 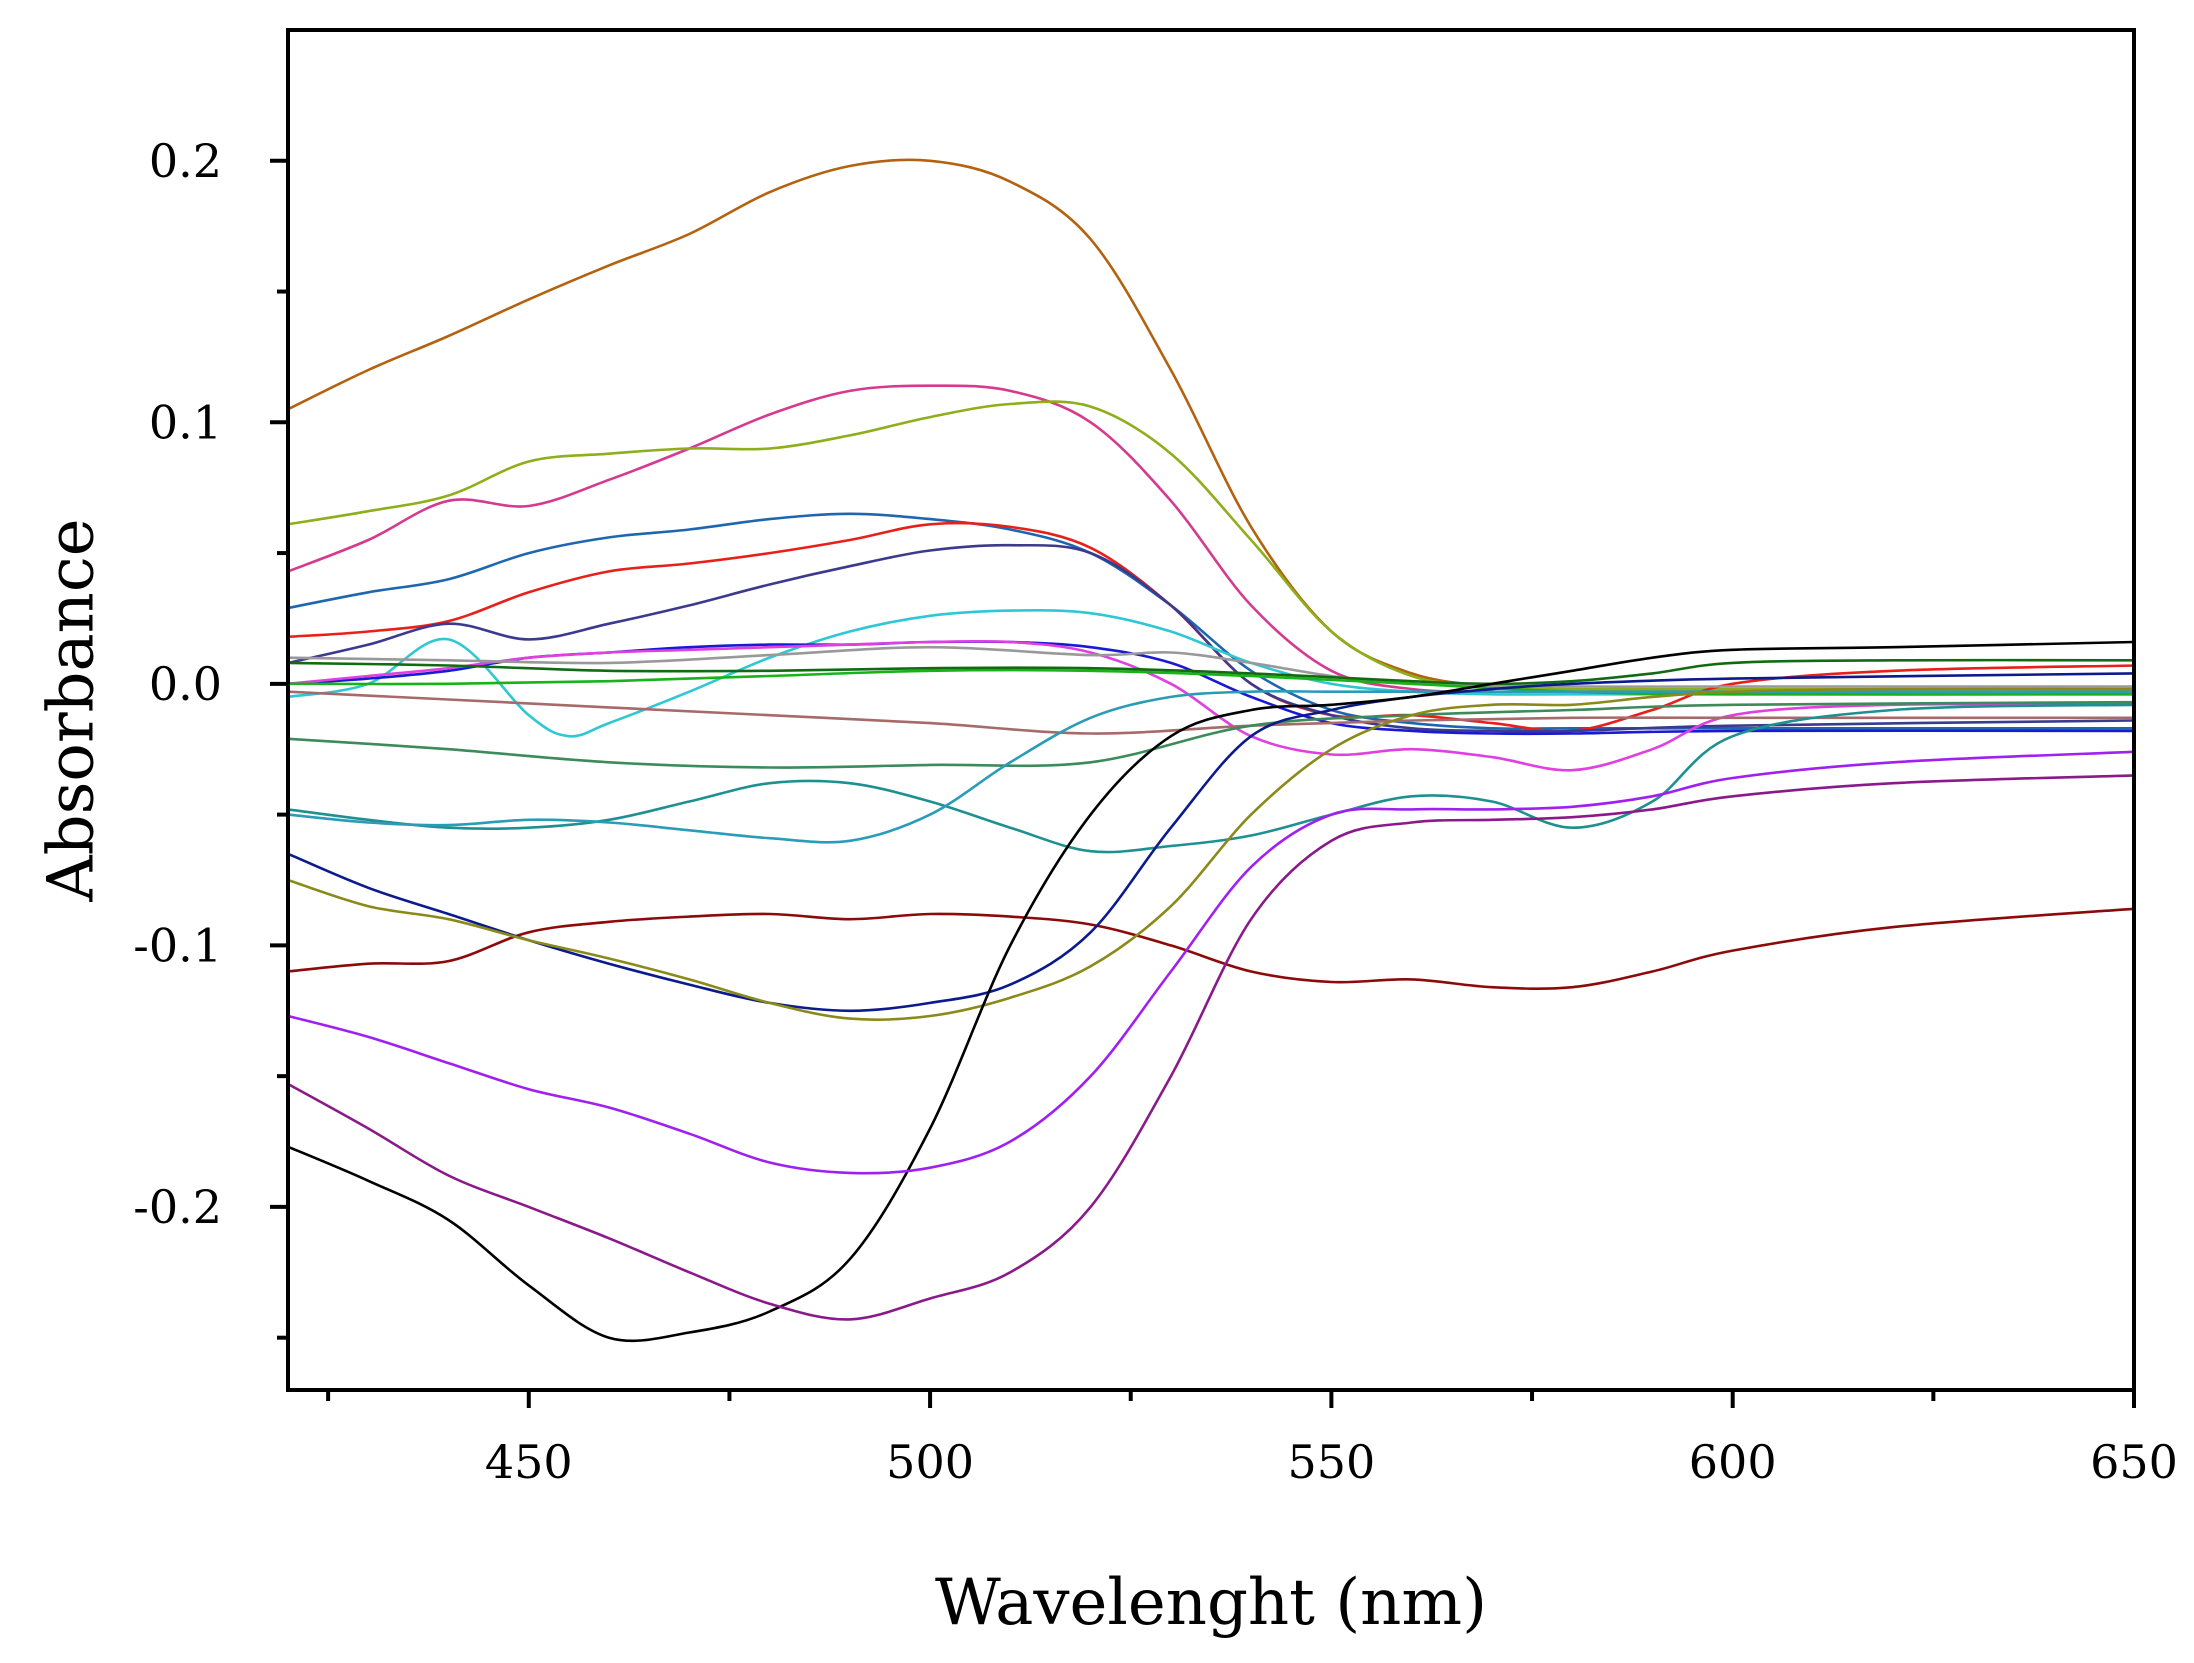 I want to click on series-line-gray, so click(x=1211, y=666).